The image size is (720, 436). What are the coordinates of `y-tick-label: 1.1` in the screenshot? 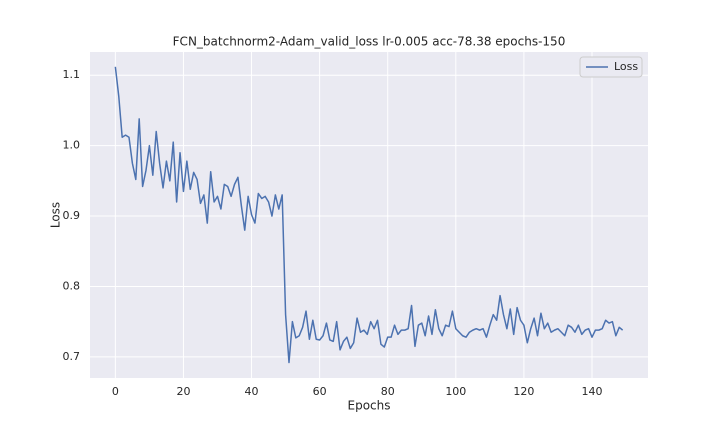 It's located at (72, 74).